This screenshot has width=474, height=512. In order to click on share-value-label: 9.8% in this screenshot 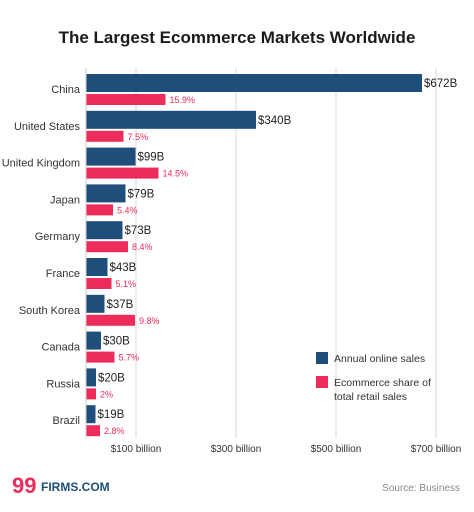, I will do `click(149, 321)`.